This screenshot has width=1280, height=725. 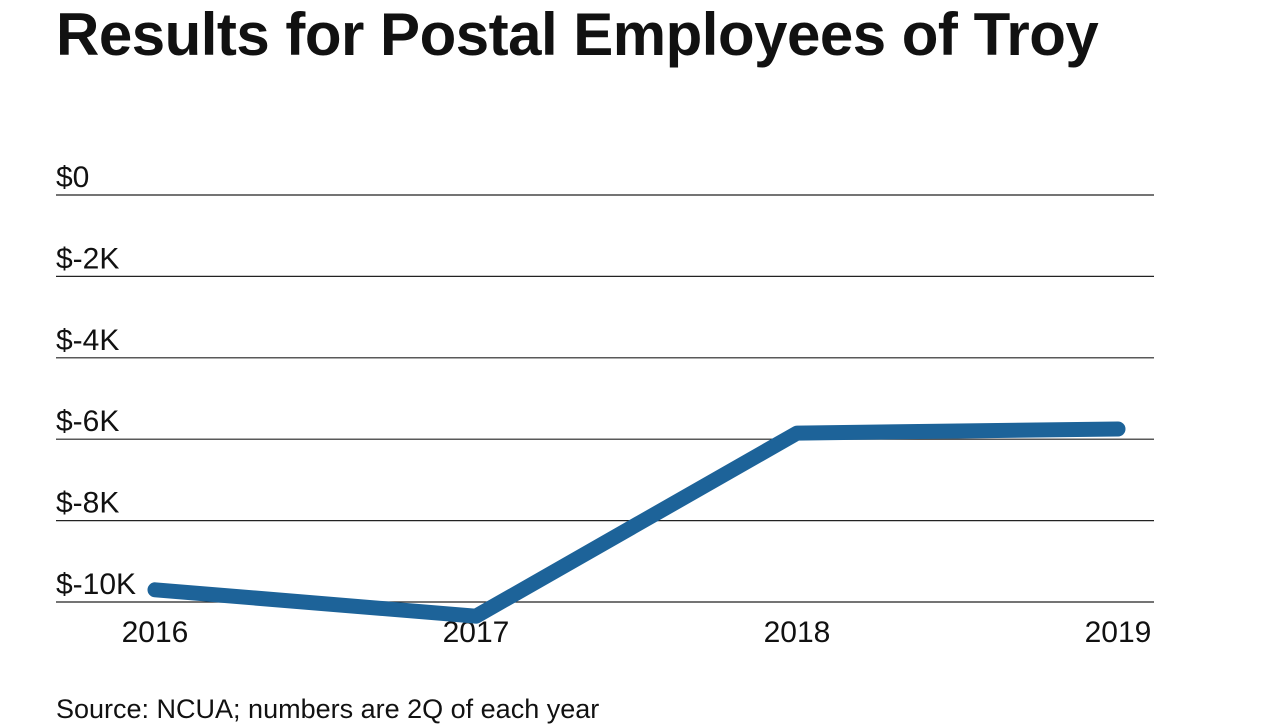 I want to click on y-axis-ticks: $0 $-2K $-4K $-6K $-8K $-10K, so click(x=96, y=381).